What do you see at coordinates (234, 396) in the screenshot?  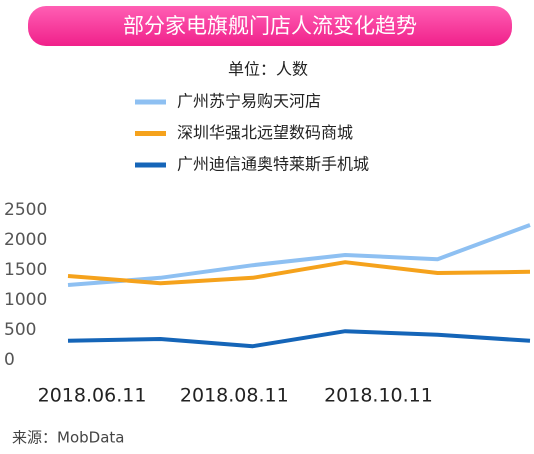 I see `x-tick-label: 2018.08.11` at bounding box center [234, 396].